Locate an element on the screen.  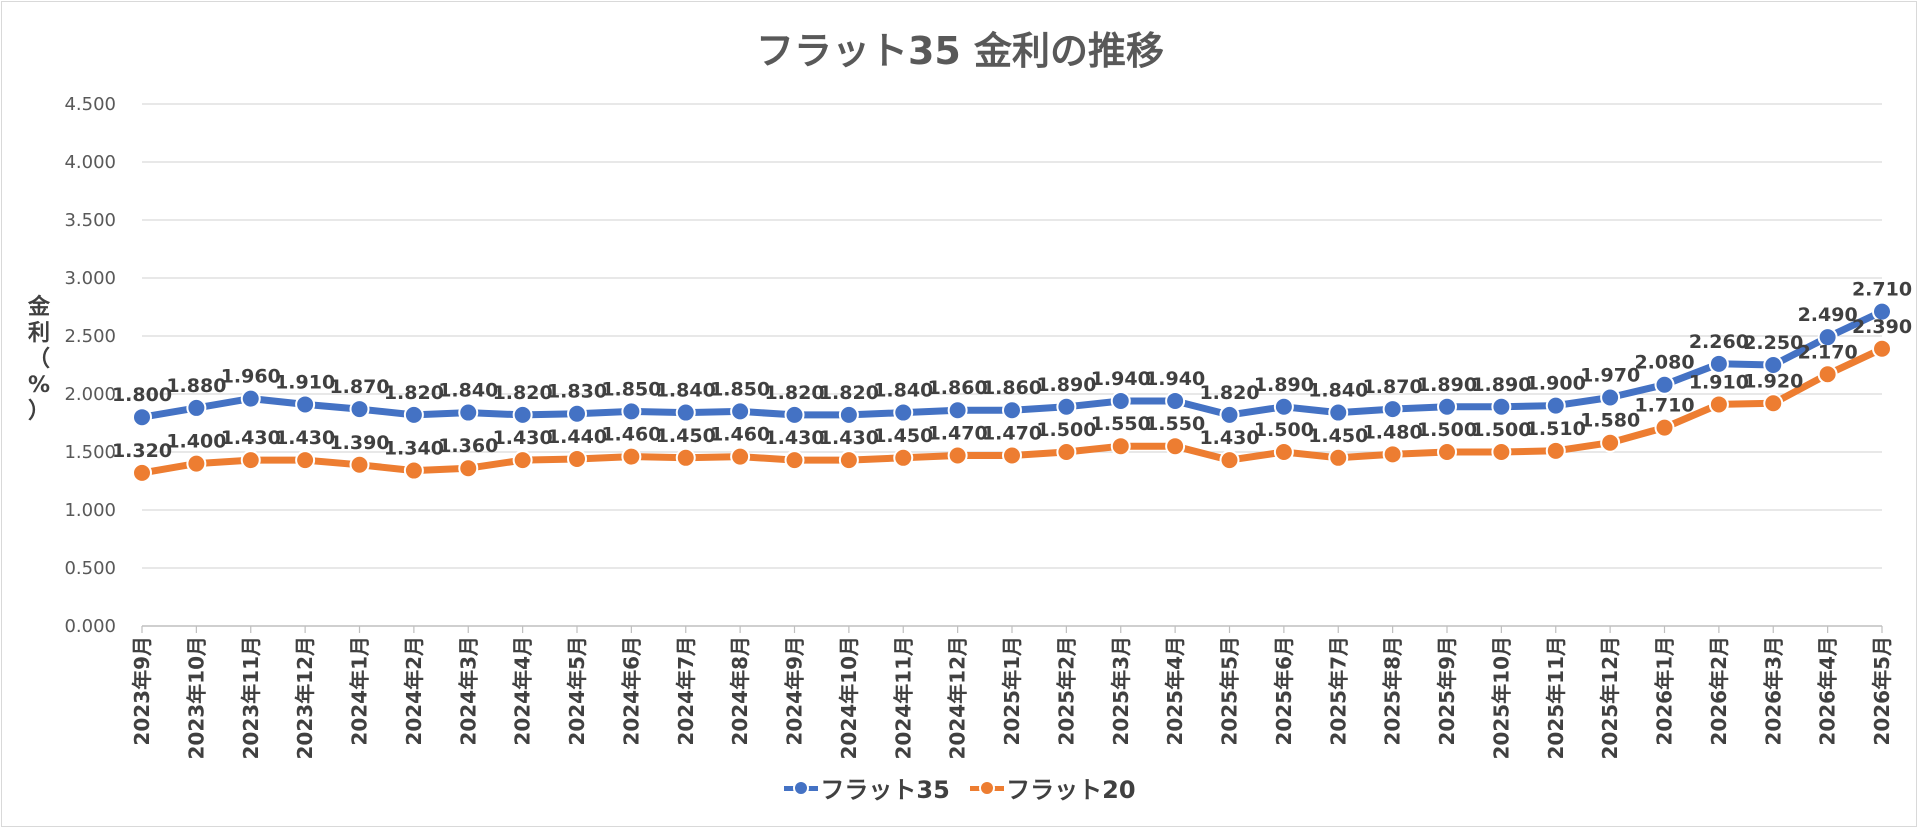
y-tick-label: 0.500 is located at coordinates (90, 568).